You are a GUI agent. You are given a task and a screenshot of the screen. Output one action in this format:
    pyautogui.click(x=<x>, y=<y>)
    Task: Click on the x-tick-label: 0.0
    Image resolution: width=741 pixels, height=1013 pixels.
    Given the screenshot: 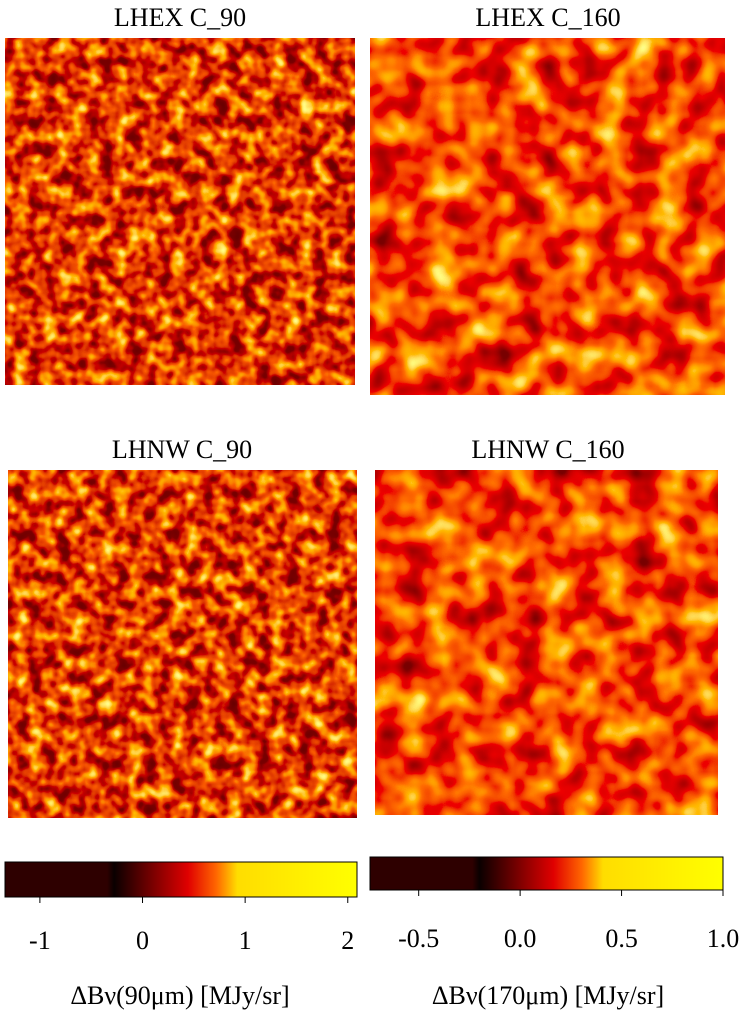 What is the action you would take?
    pyautogui.click(x=520, y=938)
    